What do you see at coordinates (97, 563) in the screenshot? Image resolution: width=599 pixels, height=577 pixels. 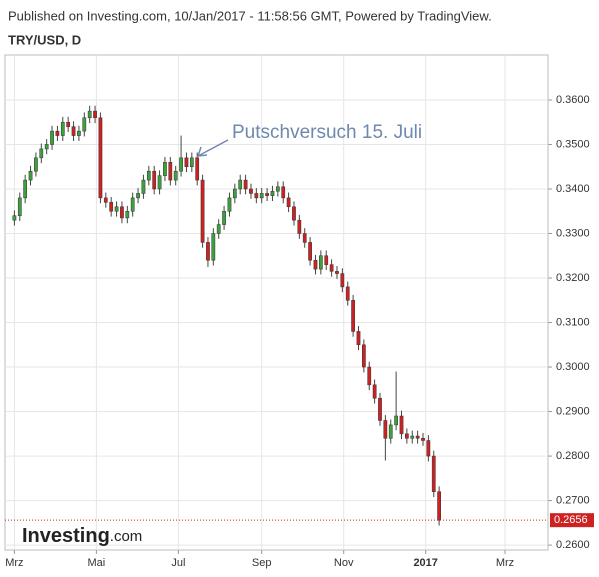 I see `x-tick-label: Mai` at bounding box center [97, 563].